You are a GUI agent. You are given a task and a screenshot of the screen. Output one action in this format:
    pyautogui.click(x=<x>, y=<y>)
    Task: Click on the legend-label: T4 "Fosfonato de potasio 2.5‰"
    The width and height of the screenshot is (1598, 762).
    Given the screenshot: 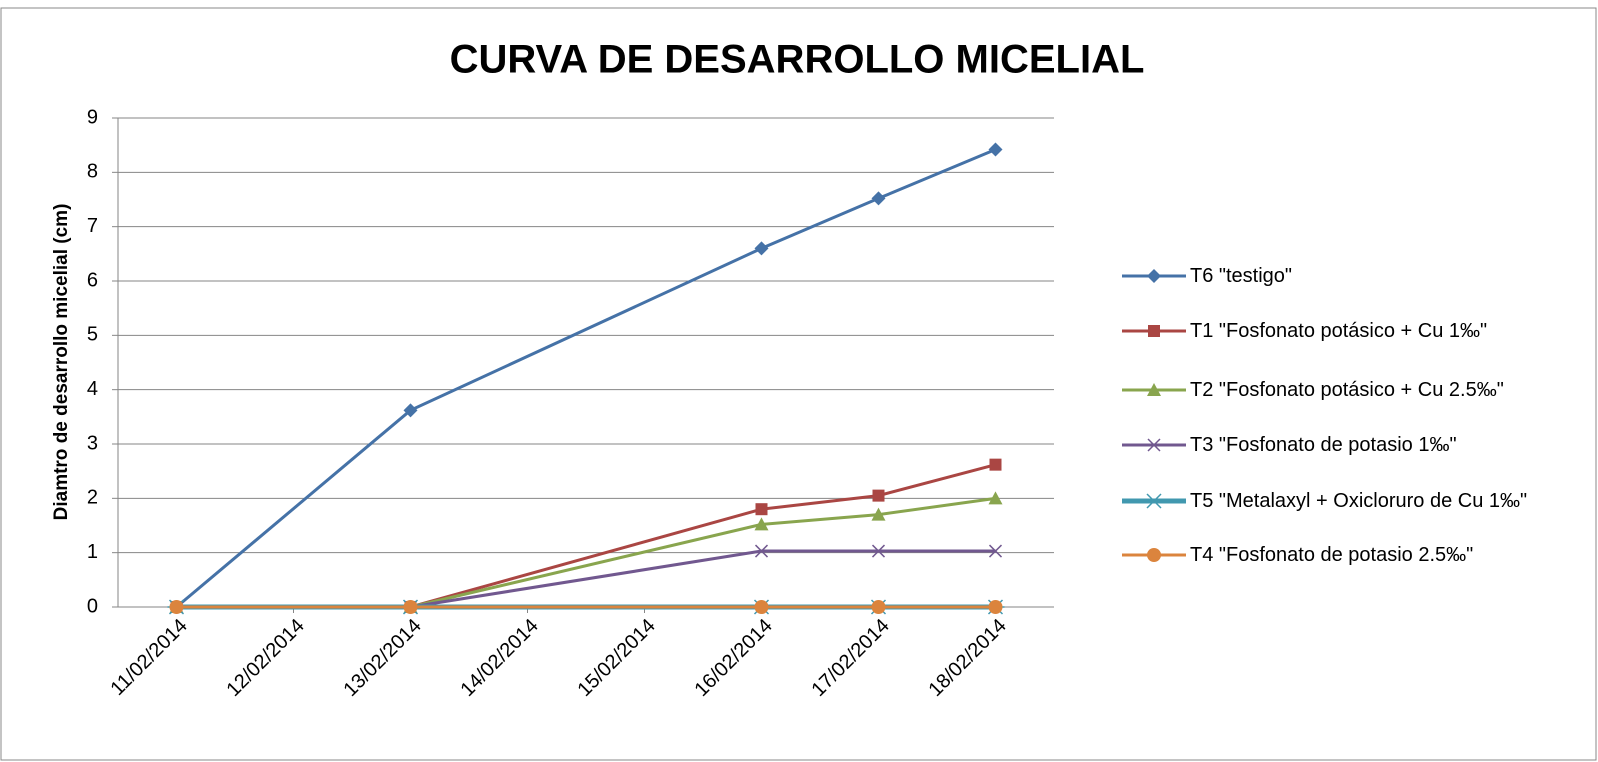 What is the action you would take?
    pyautogui.click(x=1332, y=555)
    